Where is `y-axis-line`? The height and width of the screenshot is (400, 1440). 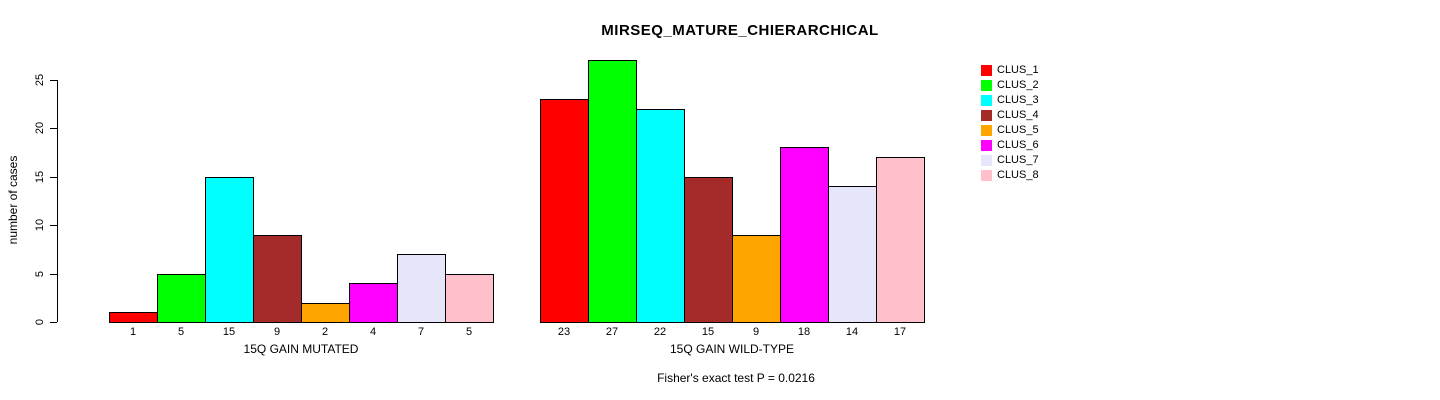 y-axis-line is located at coordinates (57, 200).